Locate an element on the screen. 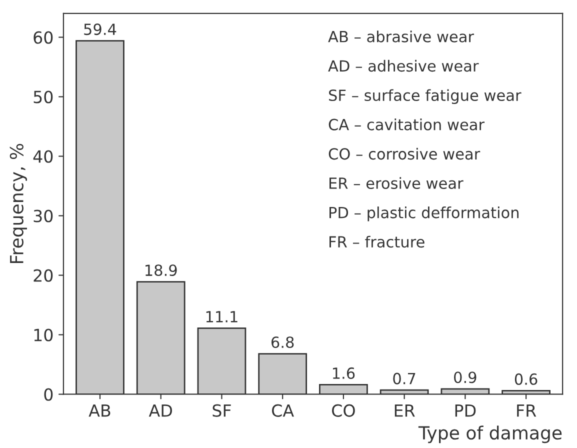 The image size is (577, 448). annotation: AB – abrasive wear is located at coordinates (401, 36).